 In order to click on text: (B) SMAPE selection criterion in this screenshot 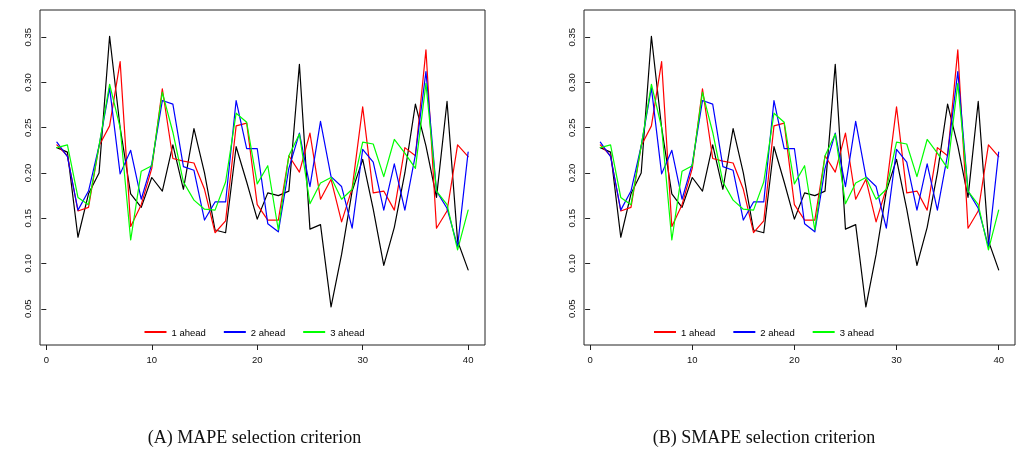, I will do `click(764, 437)`.